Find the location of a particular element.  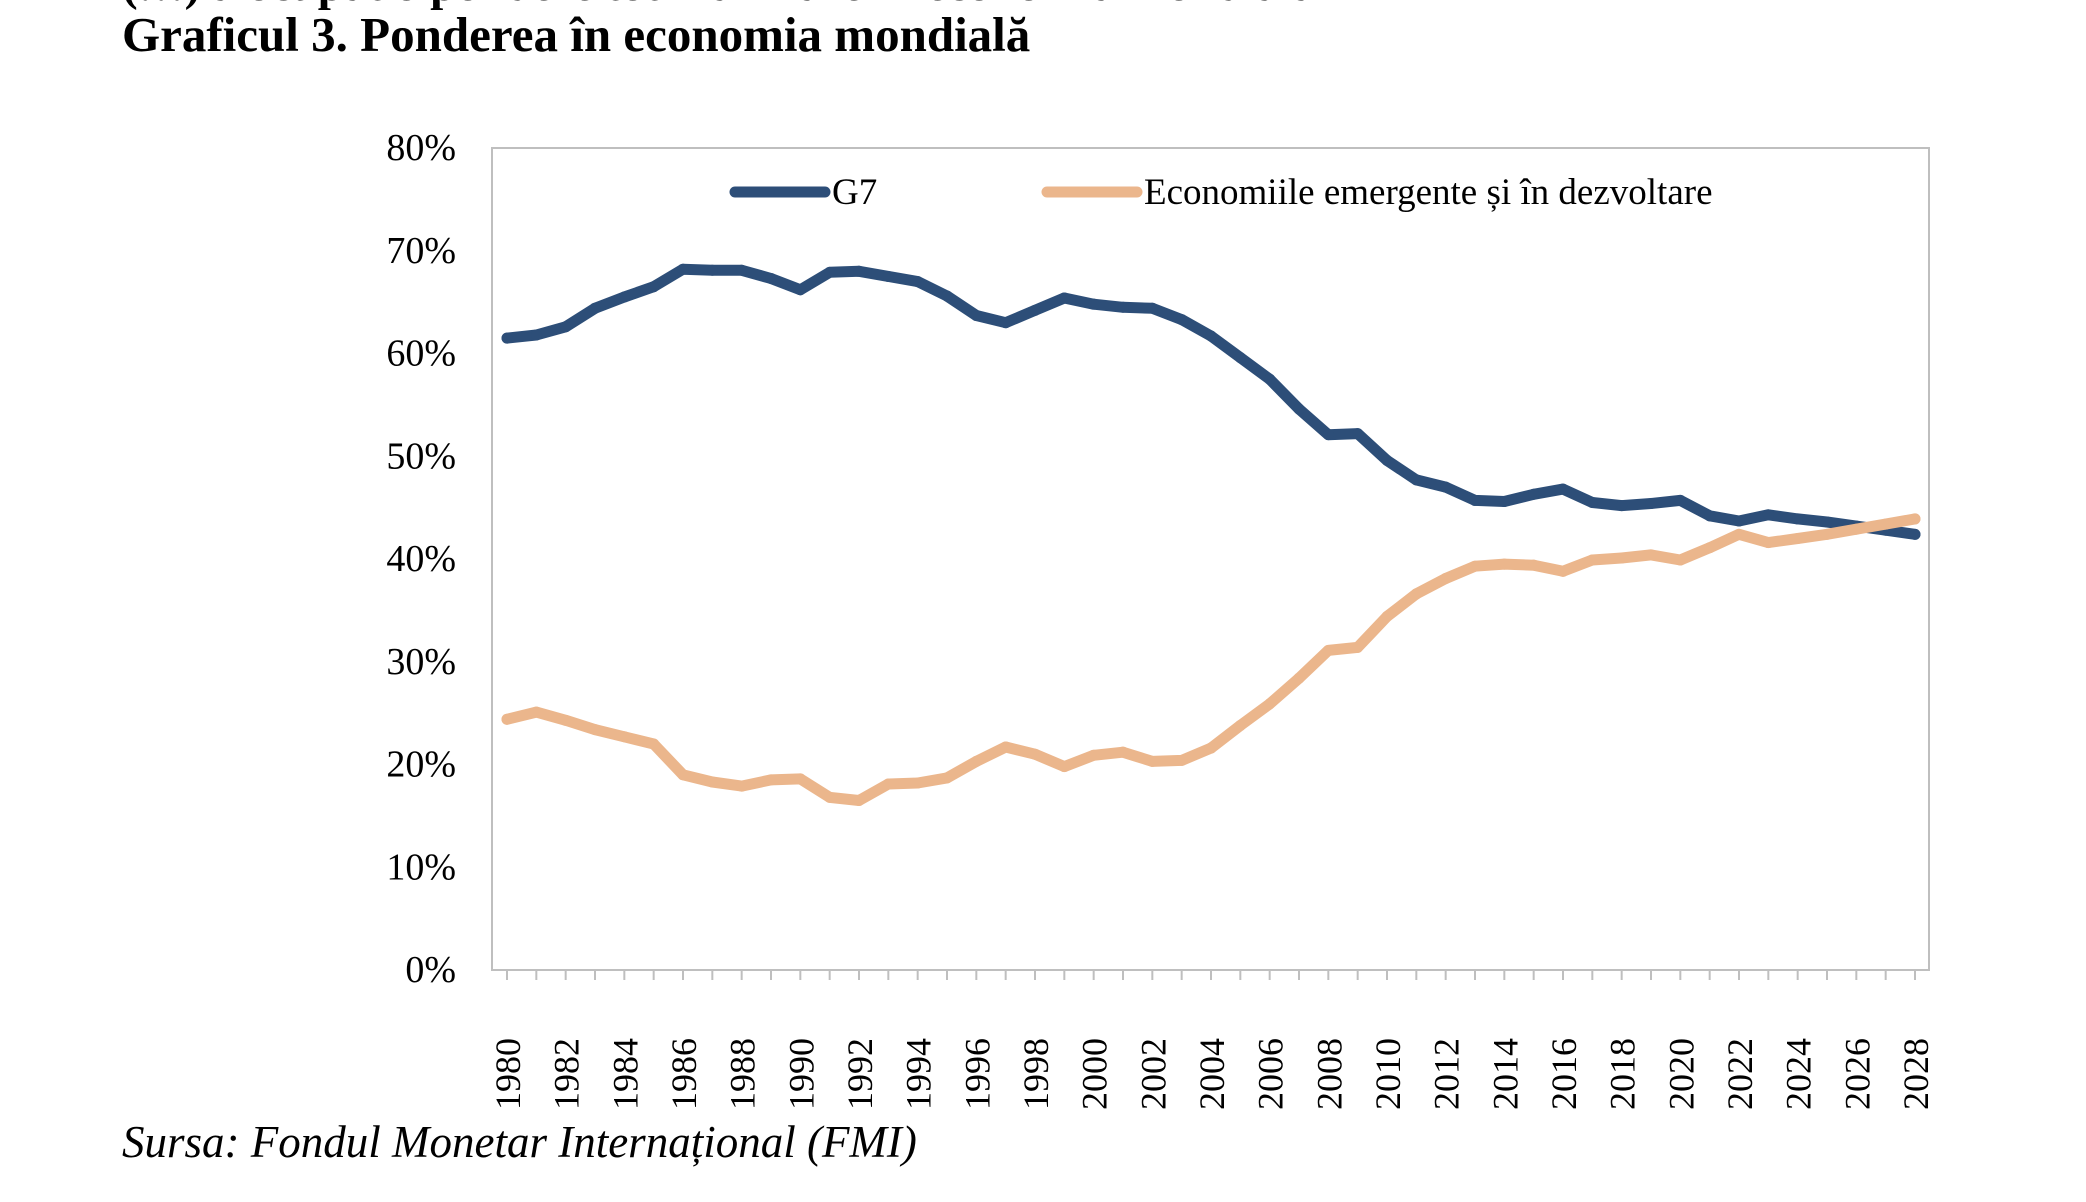

x-tick-label: 2002 is located at coordinates (1153, 1074).